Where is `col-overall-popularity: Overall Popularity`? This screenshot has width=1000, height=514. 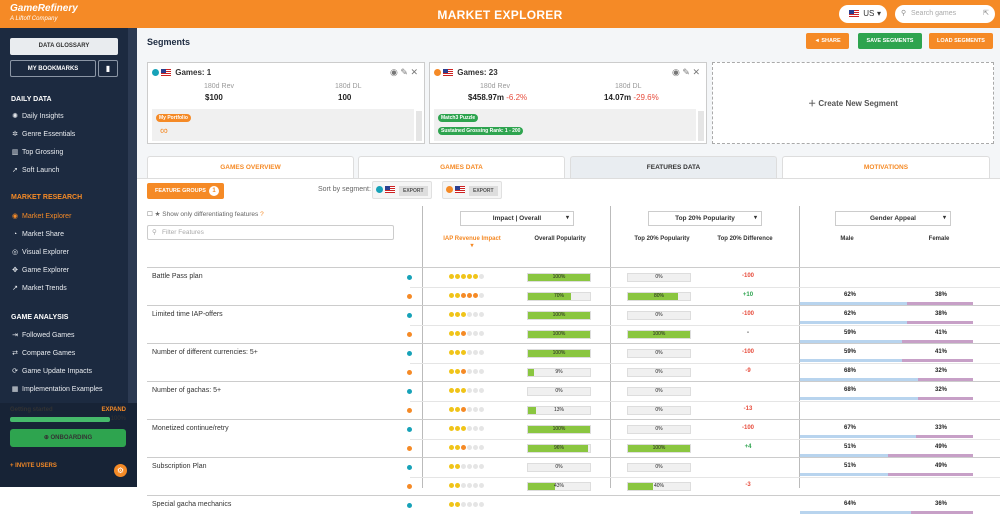 col-overall-popularity: Overall Popularity is located at coordinates (560, 239).